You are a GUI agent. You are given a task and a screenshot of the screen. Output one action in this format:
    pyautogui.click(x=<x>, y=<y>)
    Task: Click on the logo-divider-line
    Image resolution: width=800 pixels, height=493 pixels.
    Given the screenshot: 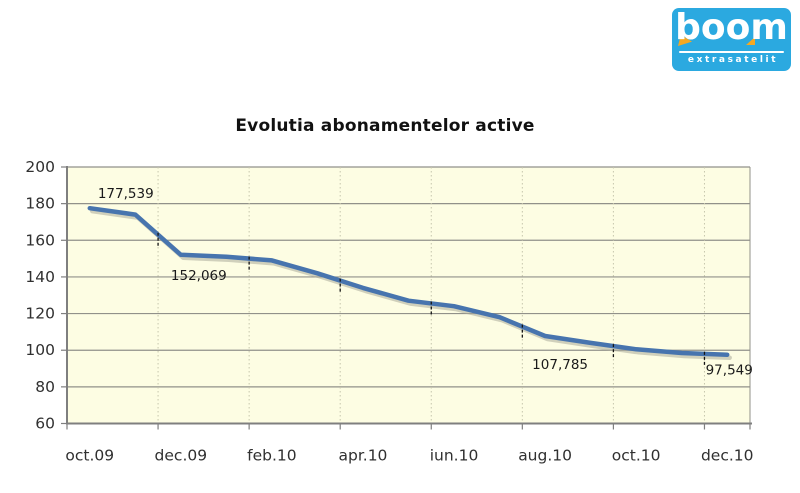 What is the action you would take?
    pyautogui.click(x=731, y=52)
    